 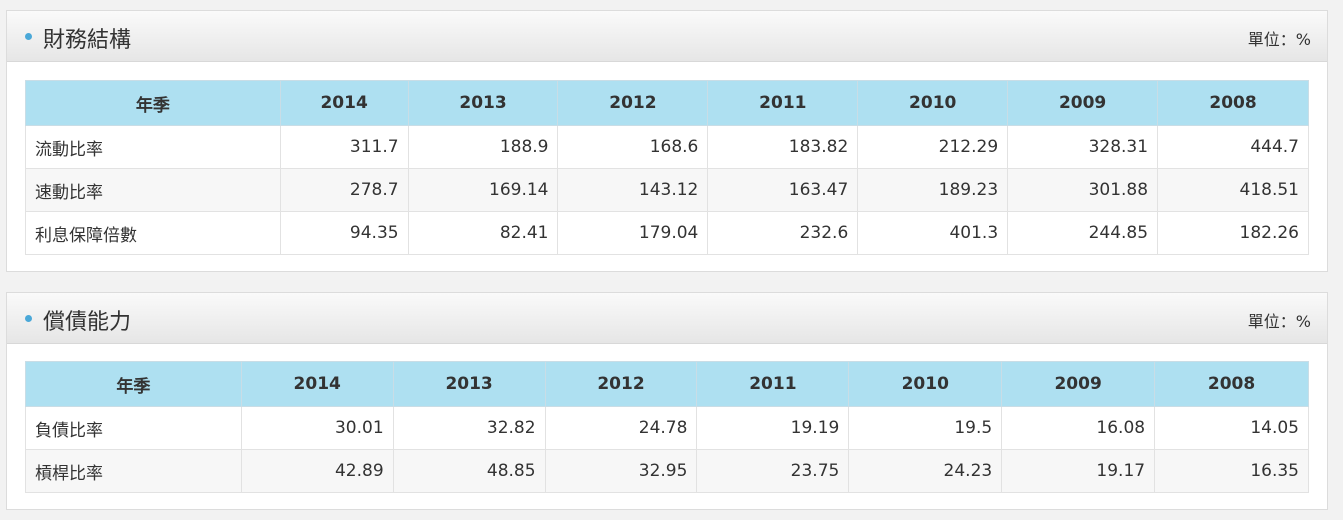 What do you see at coordinates (1233, 233) in the screenshot?
I see `value-cell: 182.26` at bounding box center [1233, 233].